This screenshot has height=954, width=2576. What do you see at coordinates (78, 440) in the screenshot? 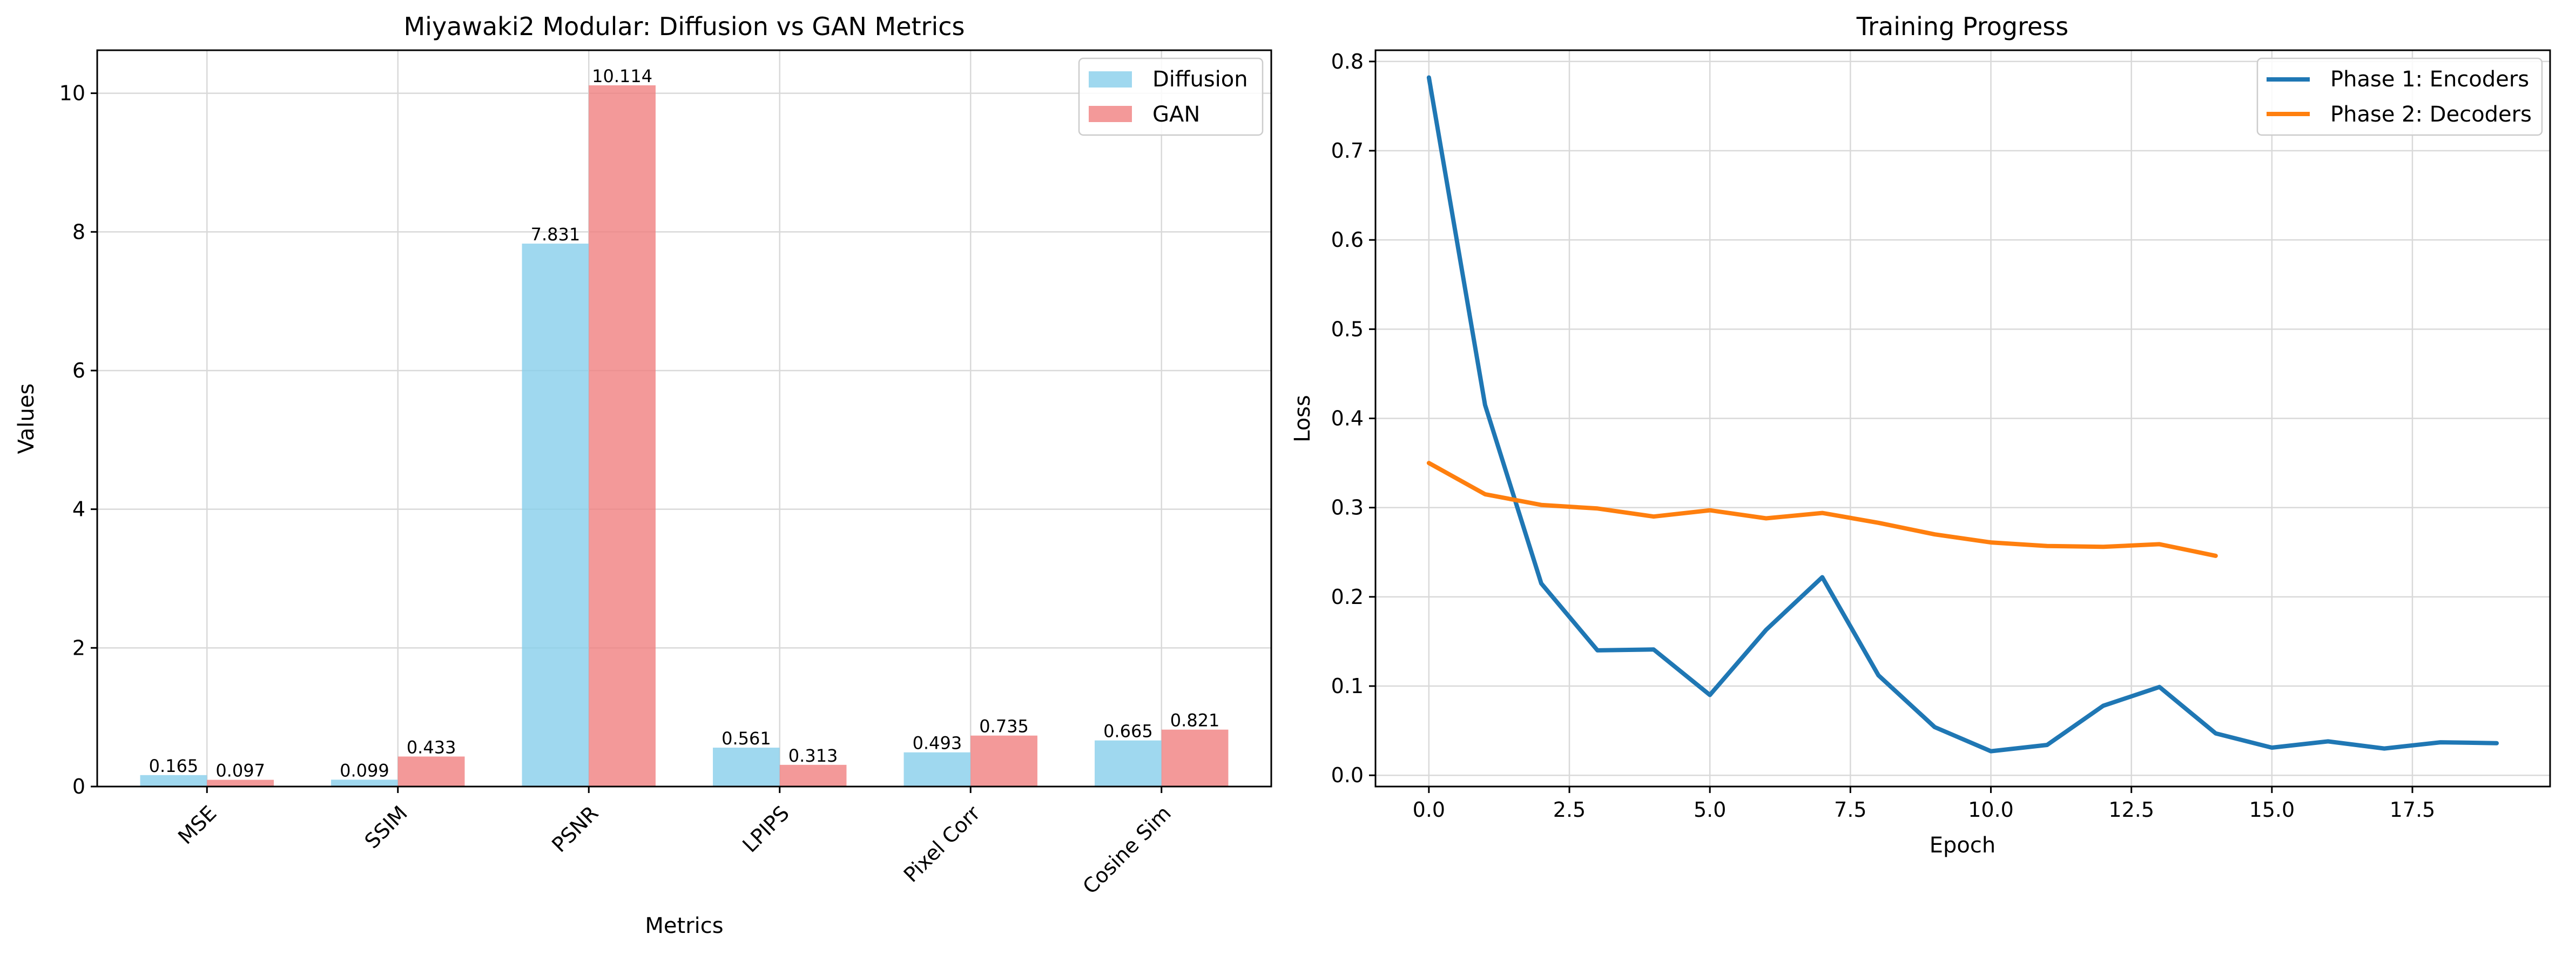
I see `bar-chart-y-ticks: 0 2 4 6 8 10` at bounding box center [78, 440].